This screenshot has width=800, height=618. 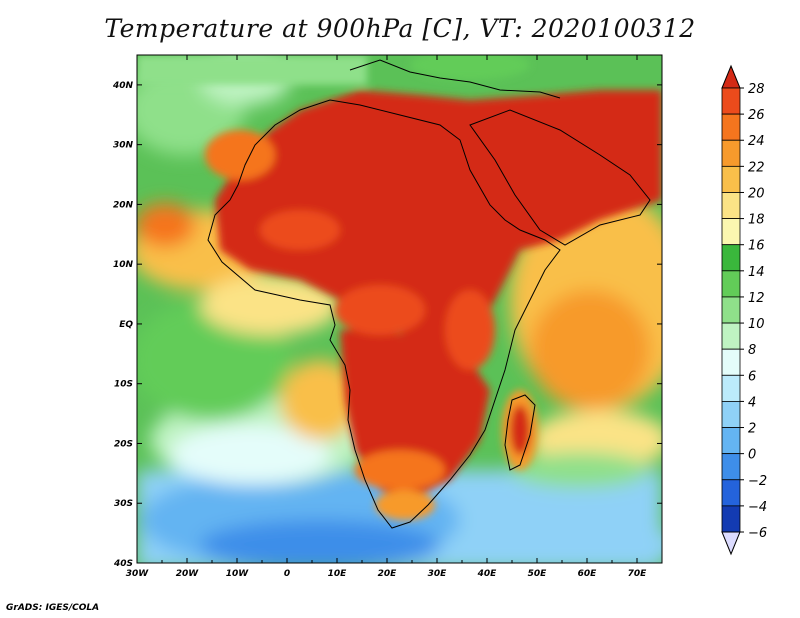 What do you see at coordinates (338, 574) in the screenshot?
I see `lon-tick-label: 10E` at bounding box center [338, 574].